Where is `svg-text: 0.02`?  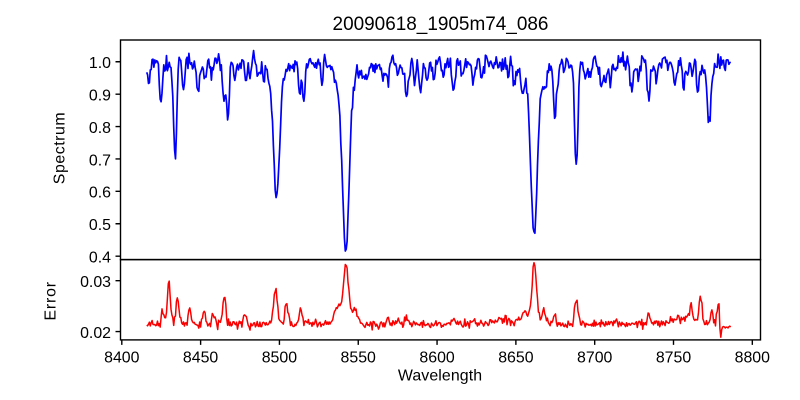
svg-text: 0.02 is located at coordinates (95, 333).